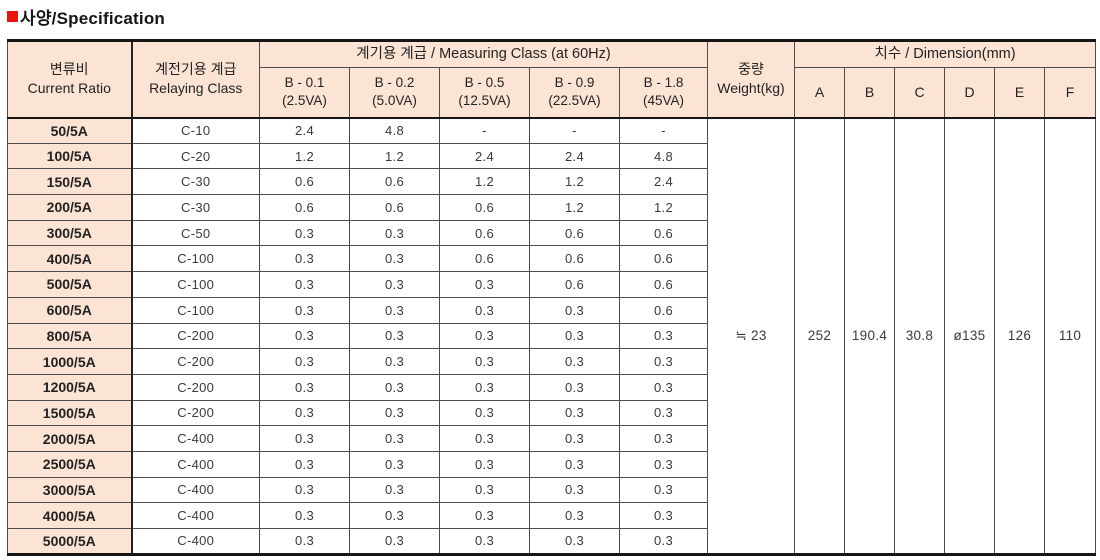  What do you see at coordinates (969, 92) in the screenshot?
I see `header-dimension-d: D` at bounding box center [969, 92].